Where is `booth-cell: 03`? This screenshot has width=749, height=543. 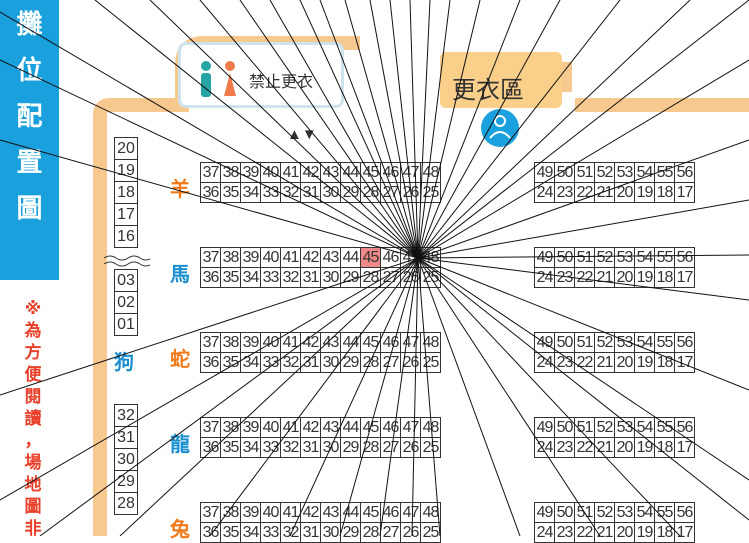 booth-cell: 03 is located at coordinates (126, 280).